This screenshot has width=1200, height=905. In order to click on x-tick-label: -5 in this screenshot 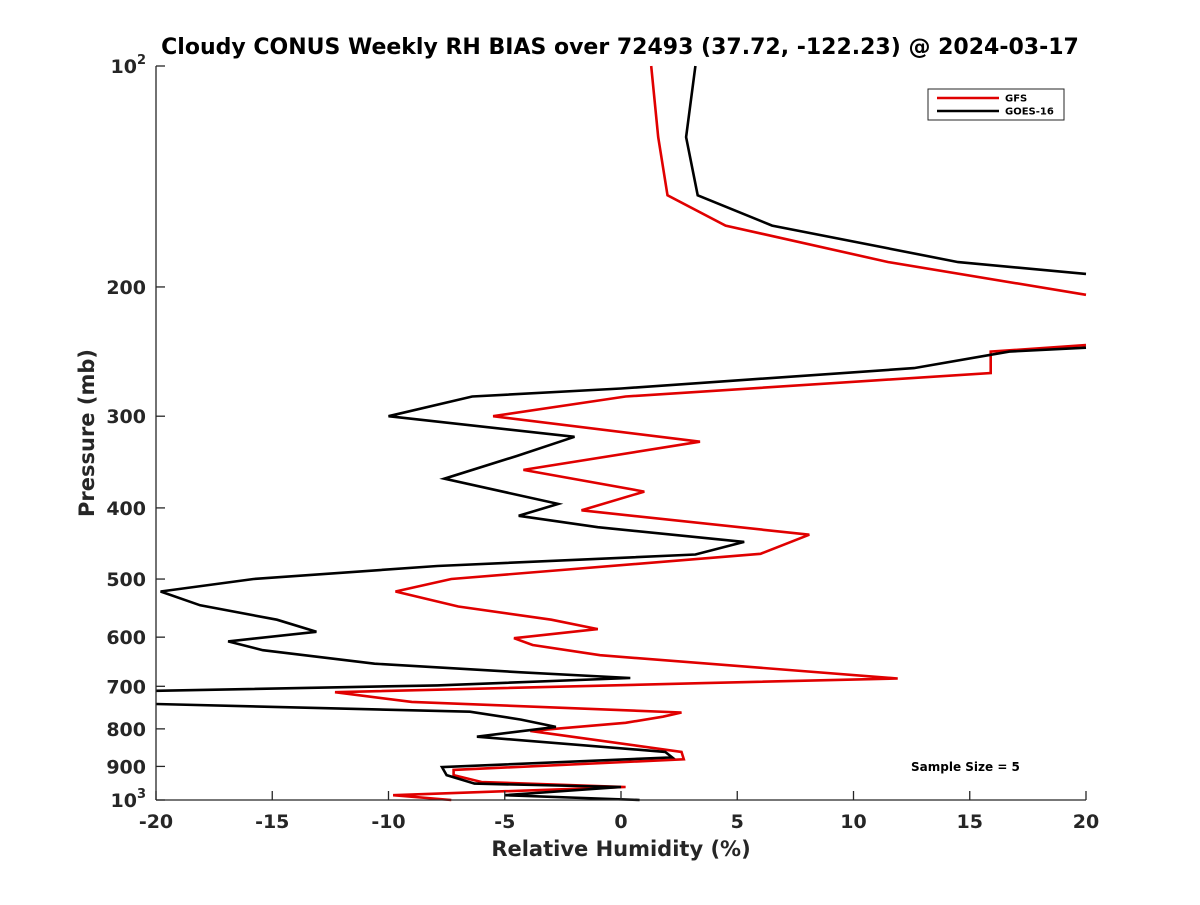, I will do `click(504, 822)`.